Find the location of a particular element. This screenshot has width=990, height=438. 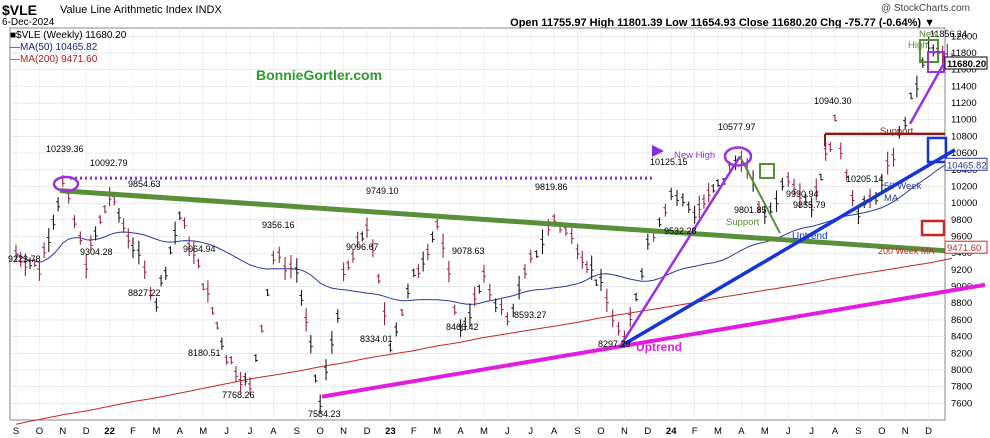

x-tick-label: 24 is located at coordinates (671, 431).